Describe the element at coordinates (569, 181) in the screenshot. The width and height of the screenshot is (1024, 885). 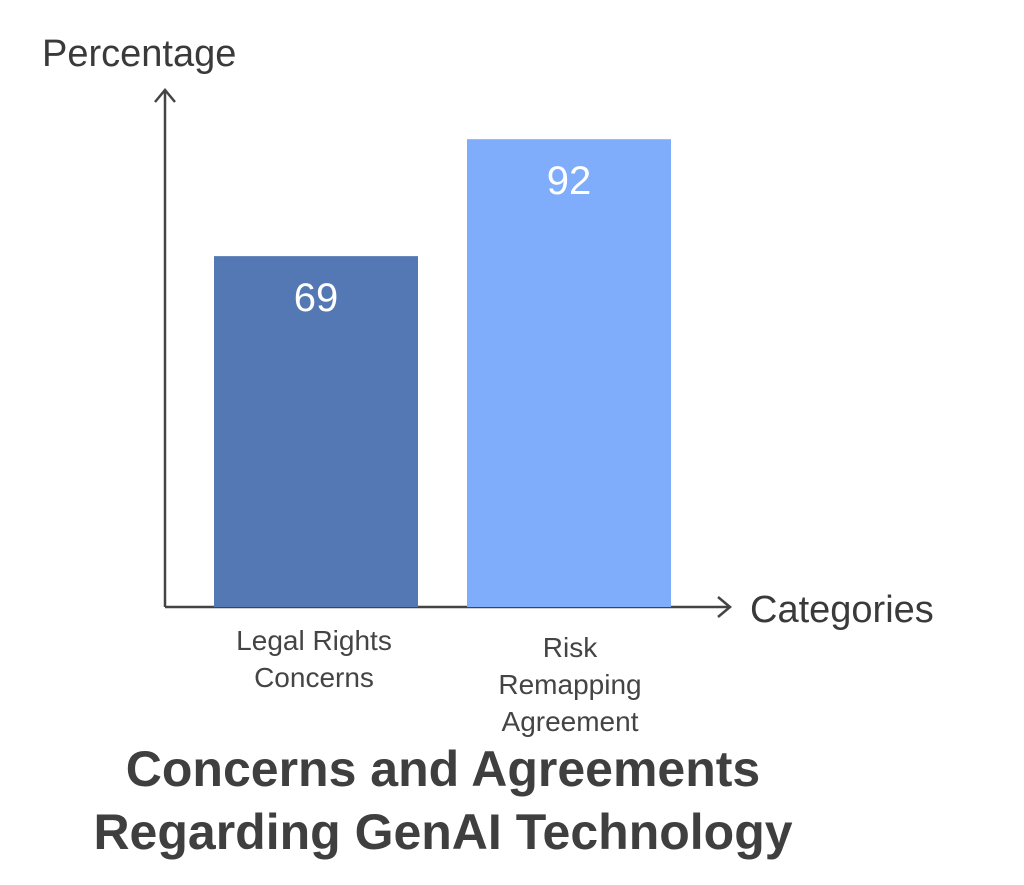
I see `data-label-2: 92` at that location.